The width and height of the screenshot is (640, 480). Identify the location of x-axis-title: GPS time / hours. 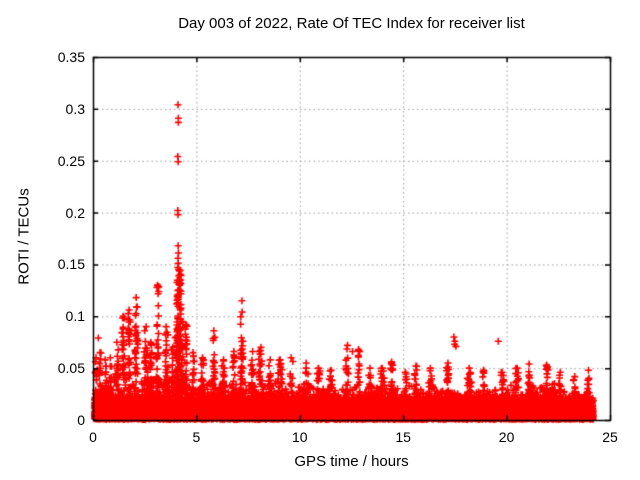
(351, 461).